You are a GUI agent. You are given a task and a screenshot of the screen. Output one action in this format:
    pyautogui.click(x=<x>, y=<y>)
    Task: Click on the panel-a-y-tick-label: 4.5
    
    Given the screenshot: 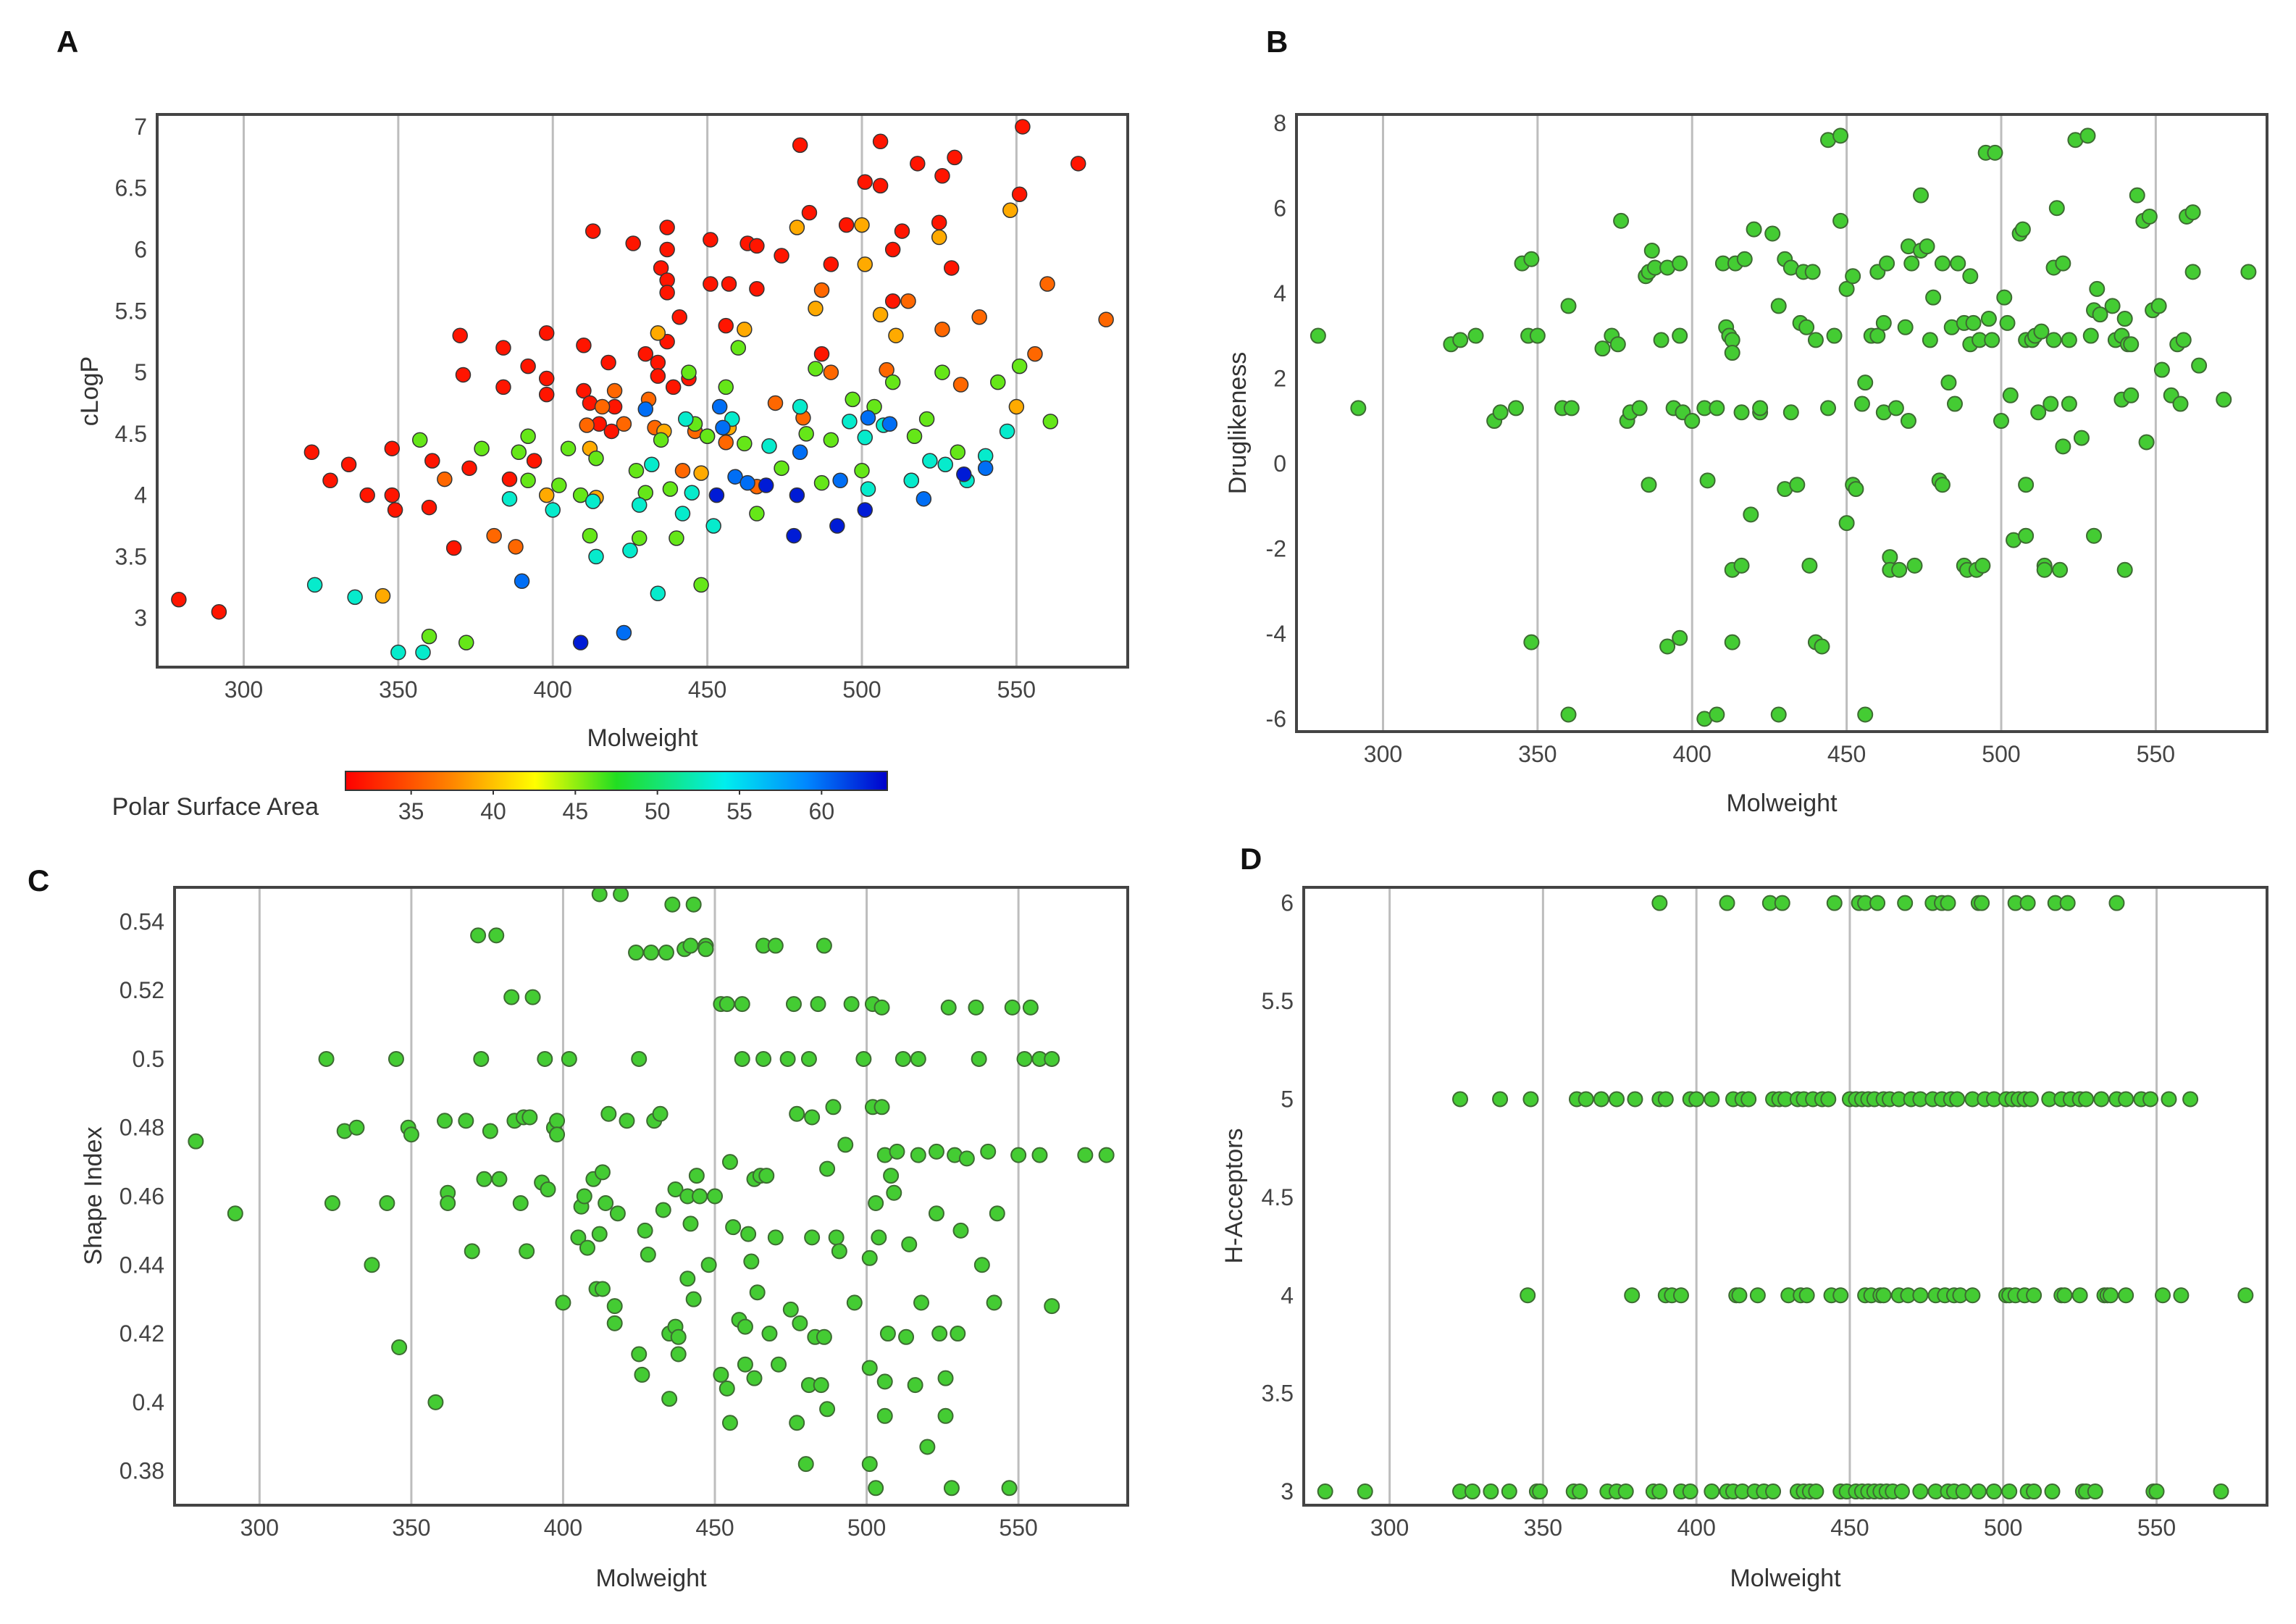 What is the action you would take?
    pyautogui.click(x=131, y=434)
    